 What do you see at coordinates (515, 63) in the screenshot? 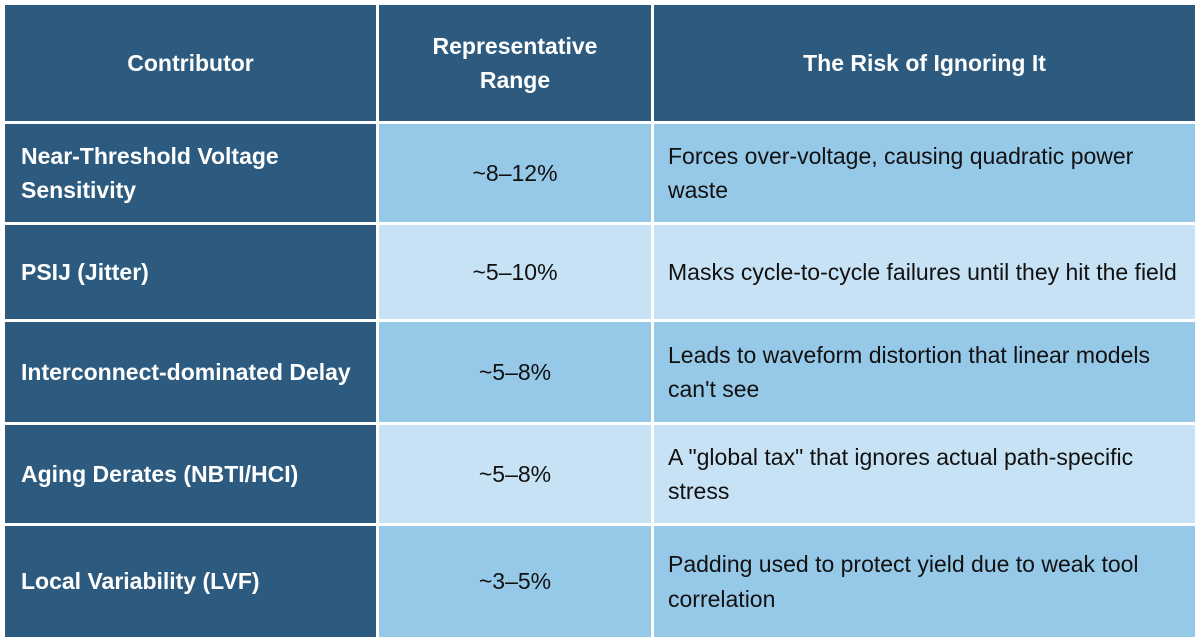
I see `header-cell: Representative Range` at bounding box center [515, 63].